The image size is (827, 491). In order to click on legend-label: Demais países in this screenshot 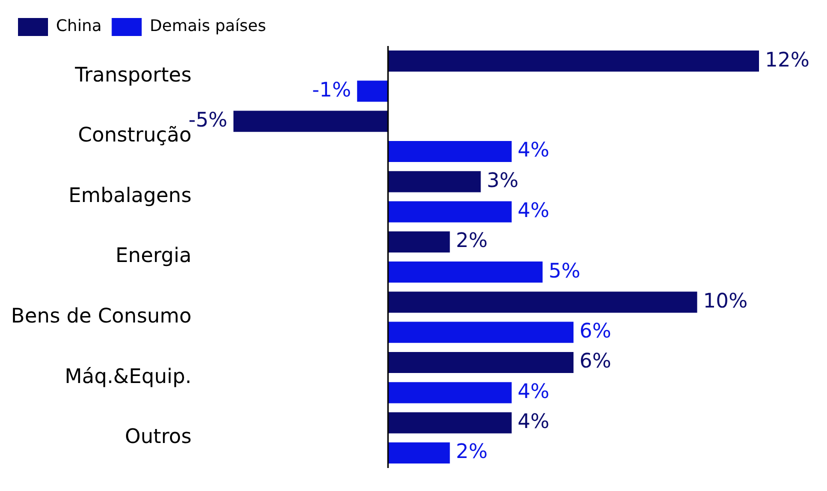, I will do `click(208, 26)`.